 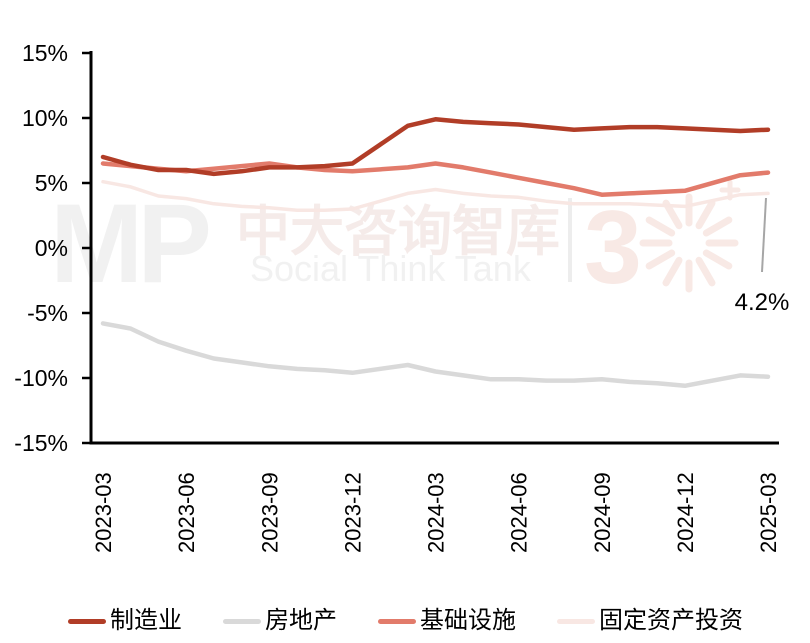 What do you see at coordinates (45, 53) in the screenshot?
I see `y-tick-label: 15%` at bounding box center [45, 53].